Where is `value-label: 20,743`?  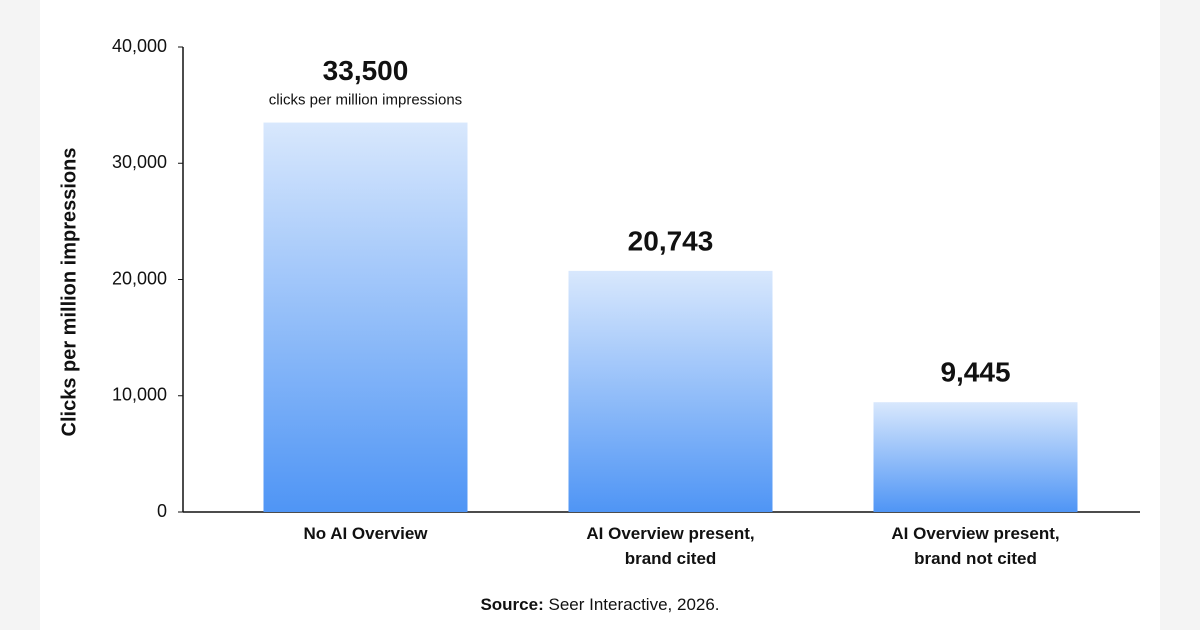 value-label: 20,743 is located at coordinates (671, 240).